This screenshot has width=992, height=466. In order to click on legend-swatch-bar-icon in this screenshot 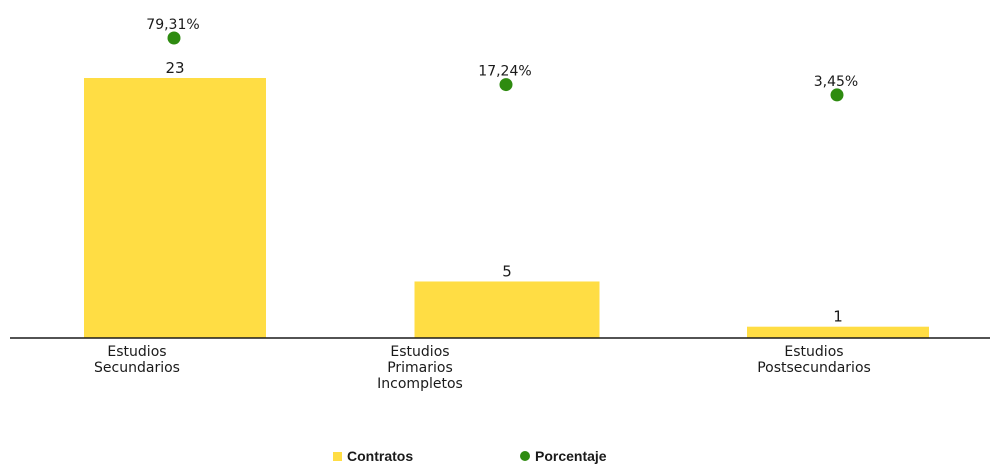, I will do `click(337, 456)`.